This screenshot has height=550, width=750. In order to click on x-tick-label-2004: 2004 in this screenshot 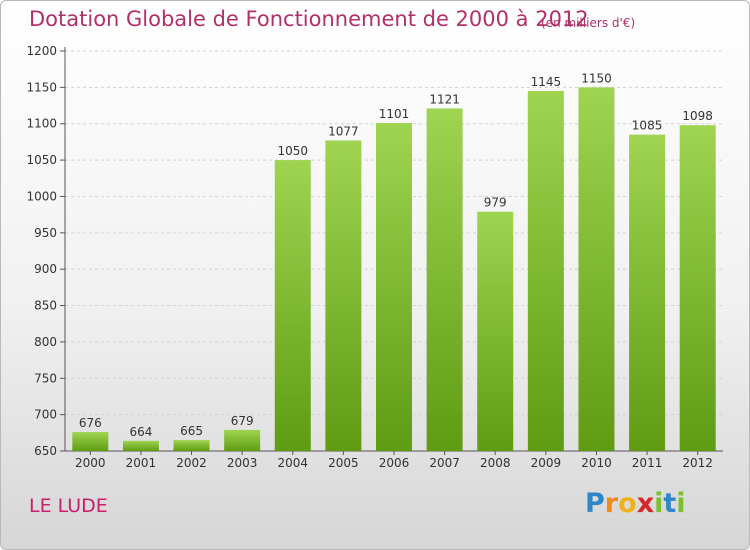, I will do `click(292, 463)`.